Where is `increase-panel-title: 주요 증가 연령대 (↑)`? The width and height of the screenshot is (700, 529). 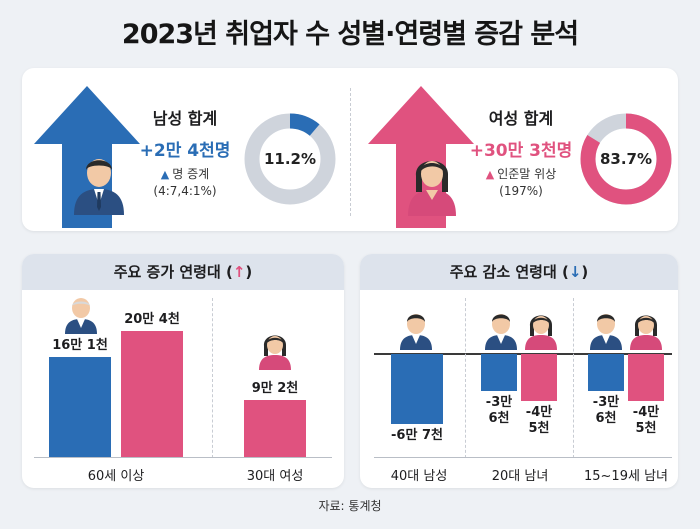
increase-panel-title: 주요 증가 연령대 (↑) is located at coordinates (183, 272).